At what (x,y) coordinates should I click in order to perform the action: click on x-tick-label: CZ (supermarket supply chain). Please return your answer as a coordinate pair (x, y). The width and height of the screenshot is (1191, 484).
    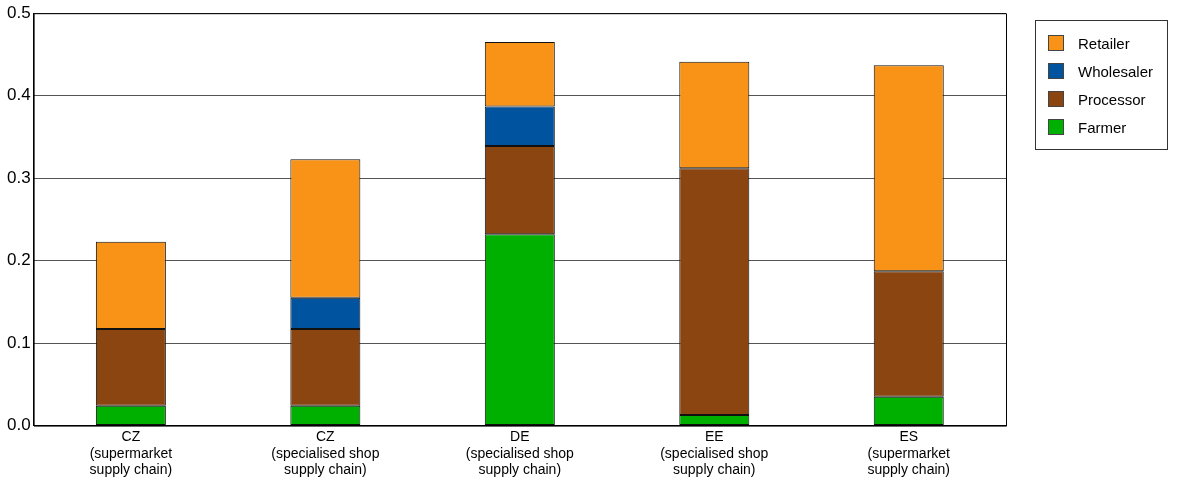
    Looking at the image, I should click on (131, 452).